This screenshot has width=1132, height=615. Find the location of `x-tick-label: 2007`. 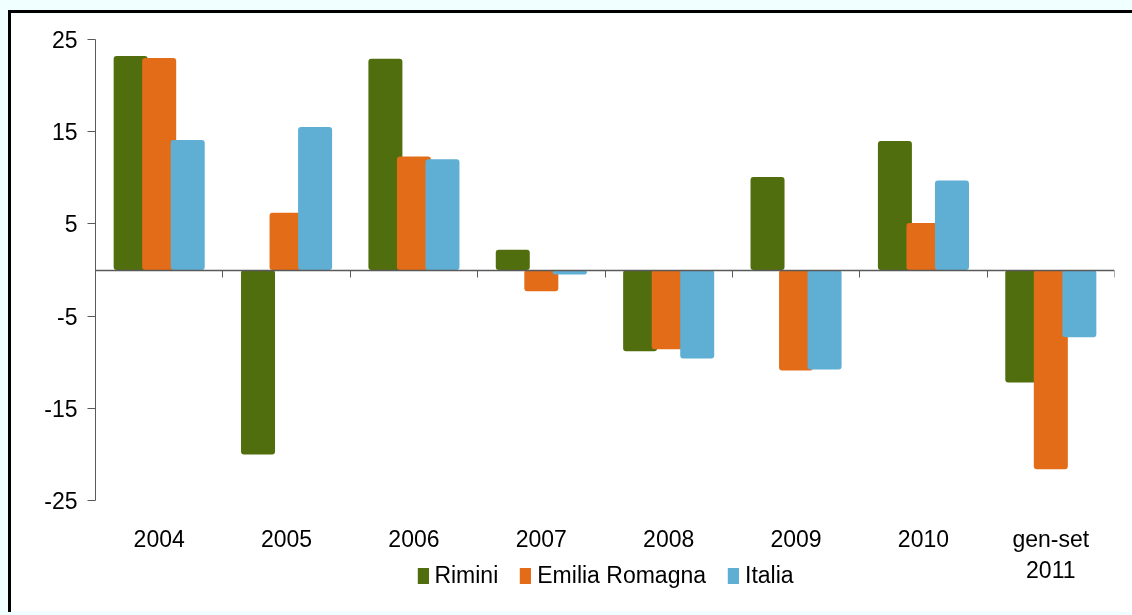

x-tick-label: 2007 is located at coordinates (541, 538).